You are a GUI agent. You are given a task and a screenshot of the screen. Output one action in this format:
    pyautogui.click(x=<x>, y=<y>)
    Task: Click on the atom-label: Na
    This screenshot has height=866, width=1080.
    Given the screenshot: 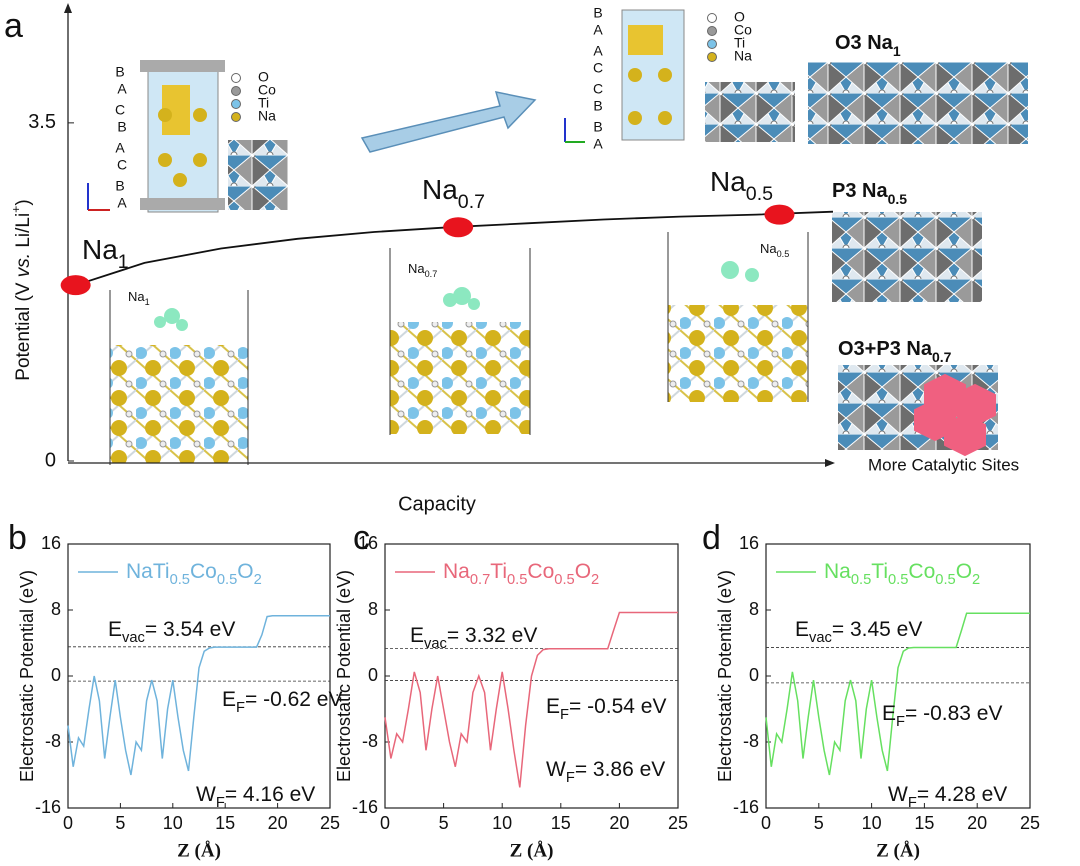 What is the action you would take?
    pyautogui.click(x=743, y=56)
    